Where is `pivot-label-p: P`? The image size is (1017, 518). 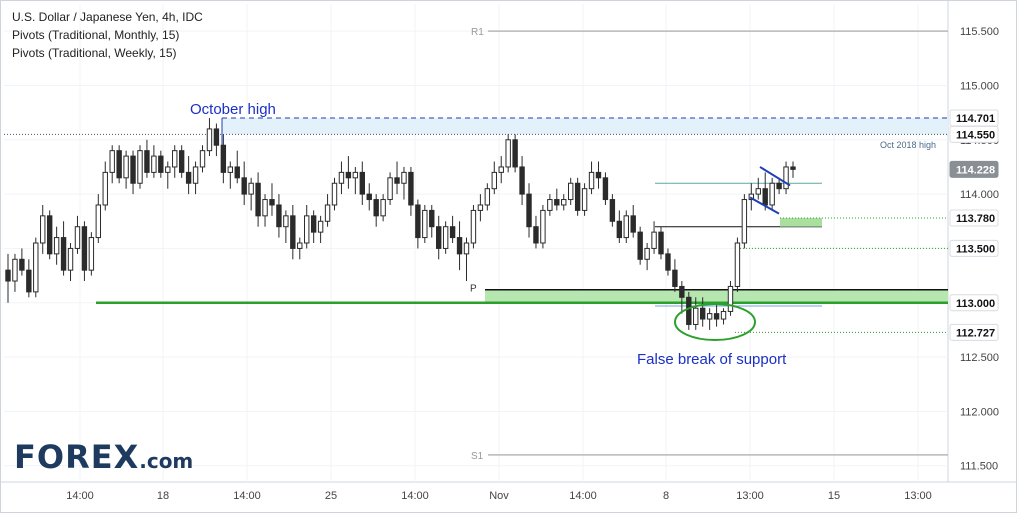
pivot-label-p: P is located at coordinates (473, 289).